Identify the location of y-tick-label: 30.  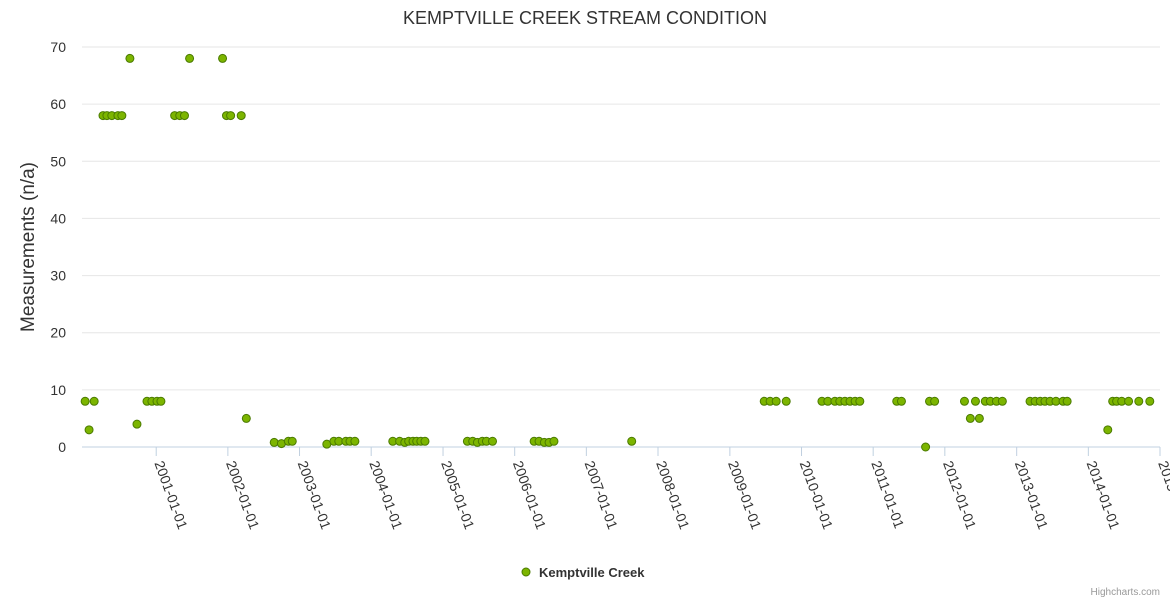
(58, 276).